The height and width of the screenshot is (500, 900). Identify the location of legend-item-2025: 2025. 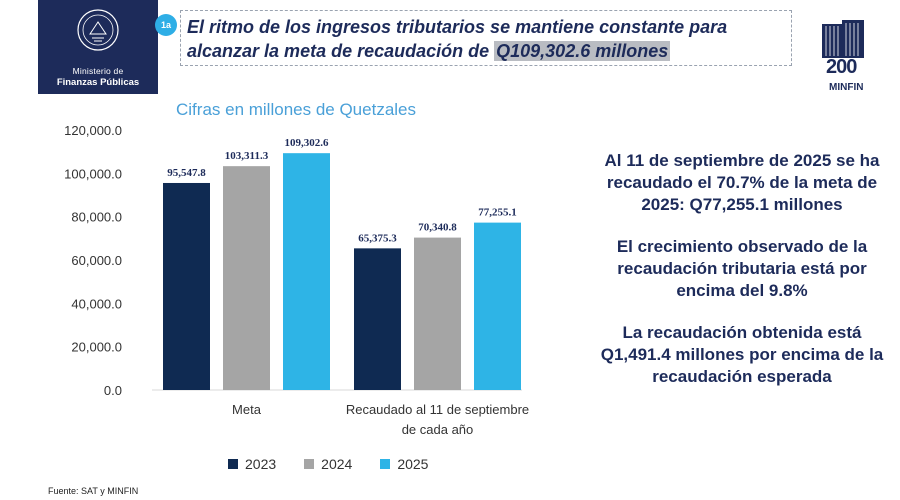
(404, 464).